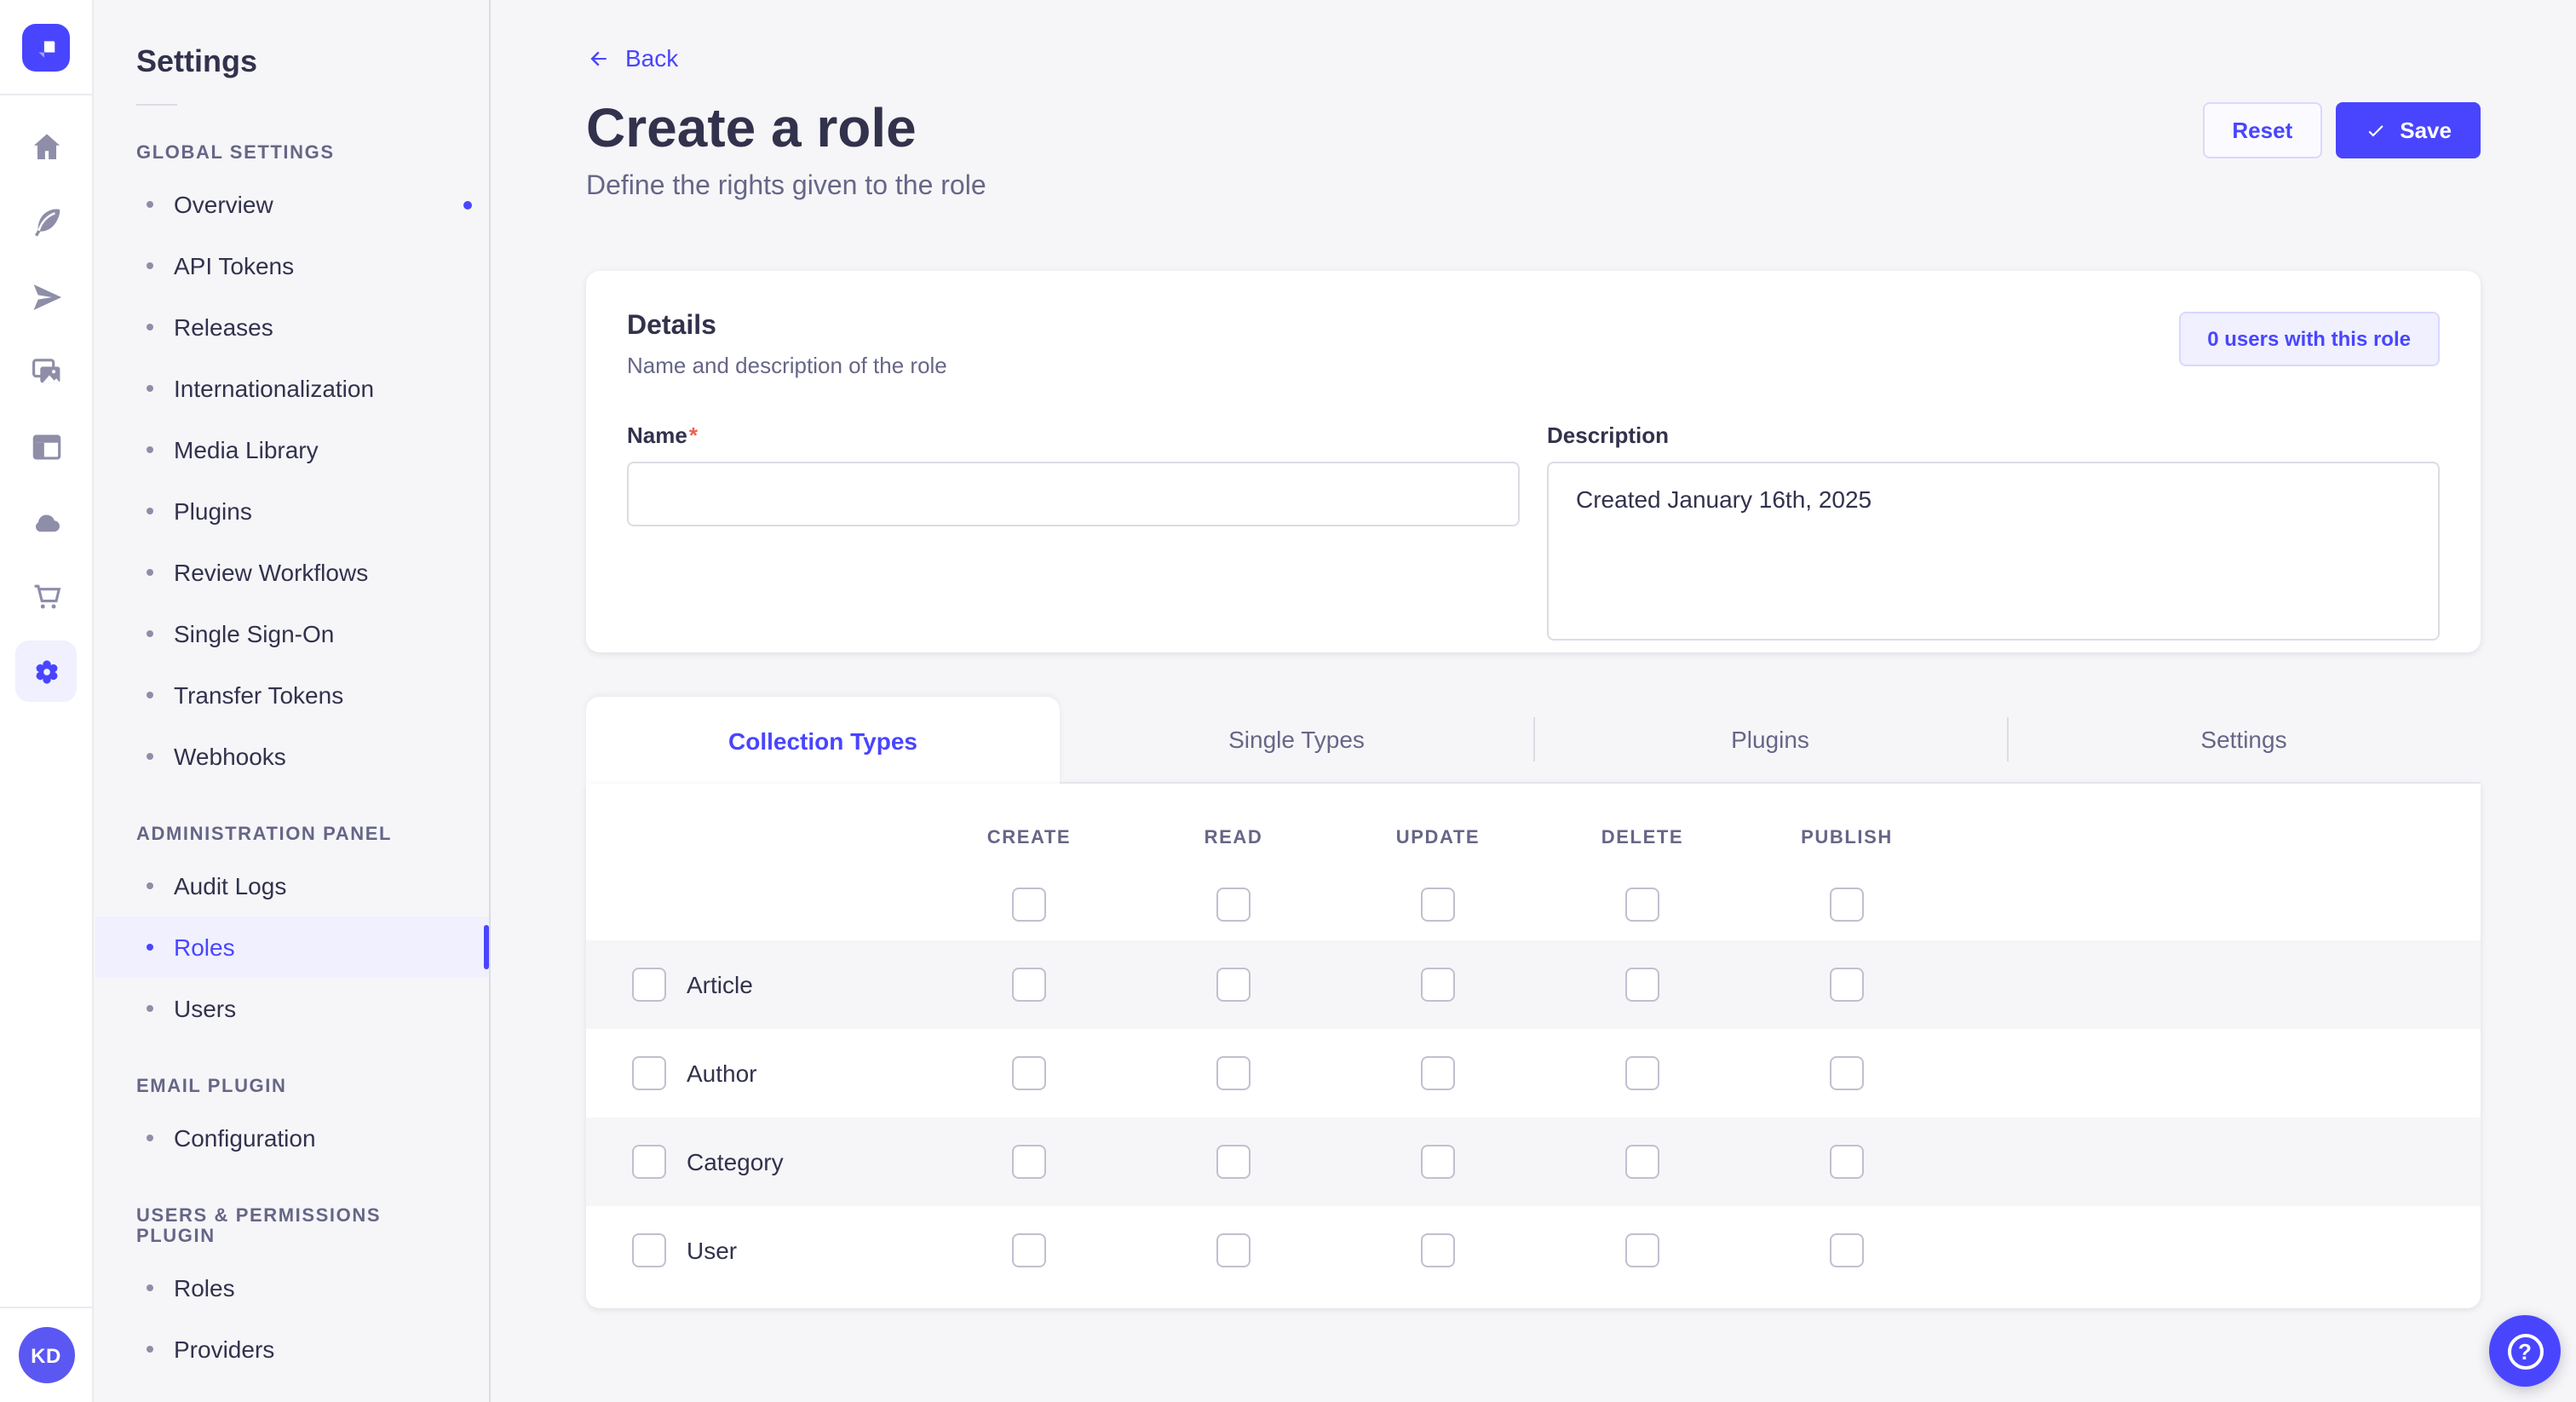 The height and width of the screenshot is (1402, 2576). Describe the element at coordinates (1029, 1162) in the screenshot. I see `category-create-checkbox` at that location.